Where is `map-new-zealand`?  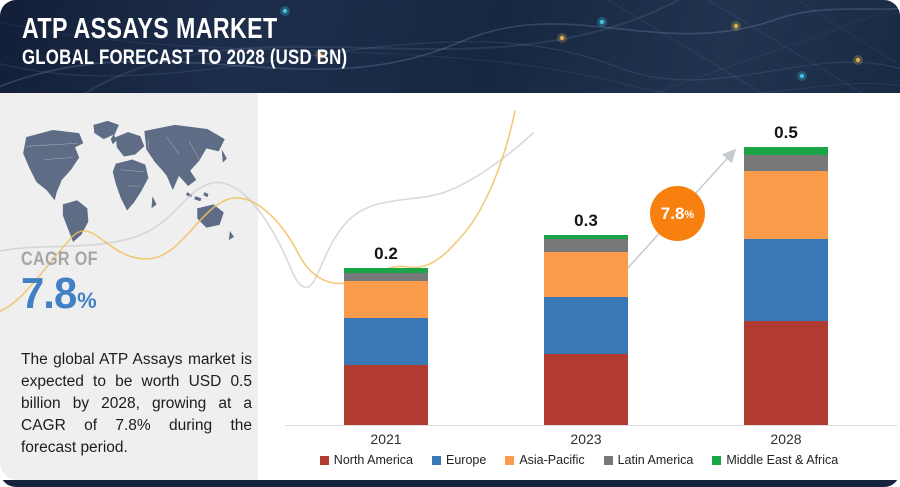 map-new-zealand is located at coordinates (231, 235).